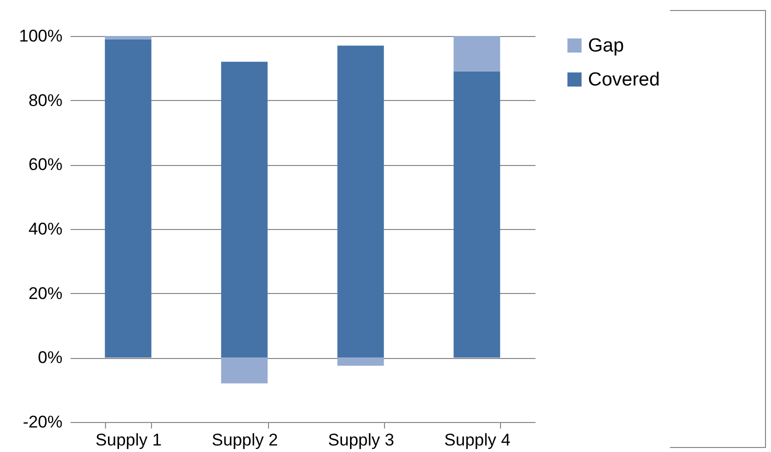 This screenshot has width=771, height=452. I want to click on x-tick-label: Supply 3, so click(361, 440).